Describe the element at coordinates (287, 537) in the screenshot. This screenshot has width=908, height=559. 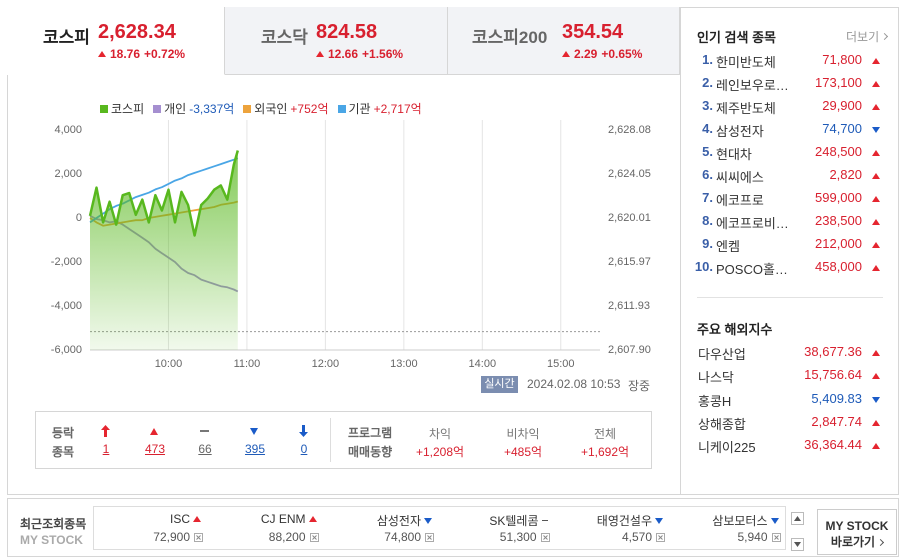
I see `recent-price: 88,200` at that location.